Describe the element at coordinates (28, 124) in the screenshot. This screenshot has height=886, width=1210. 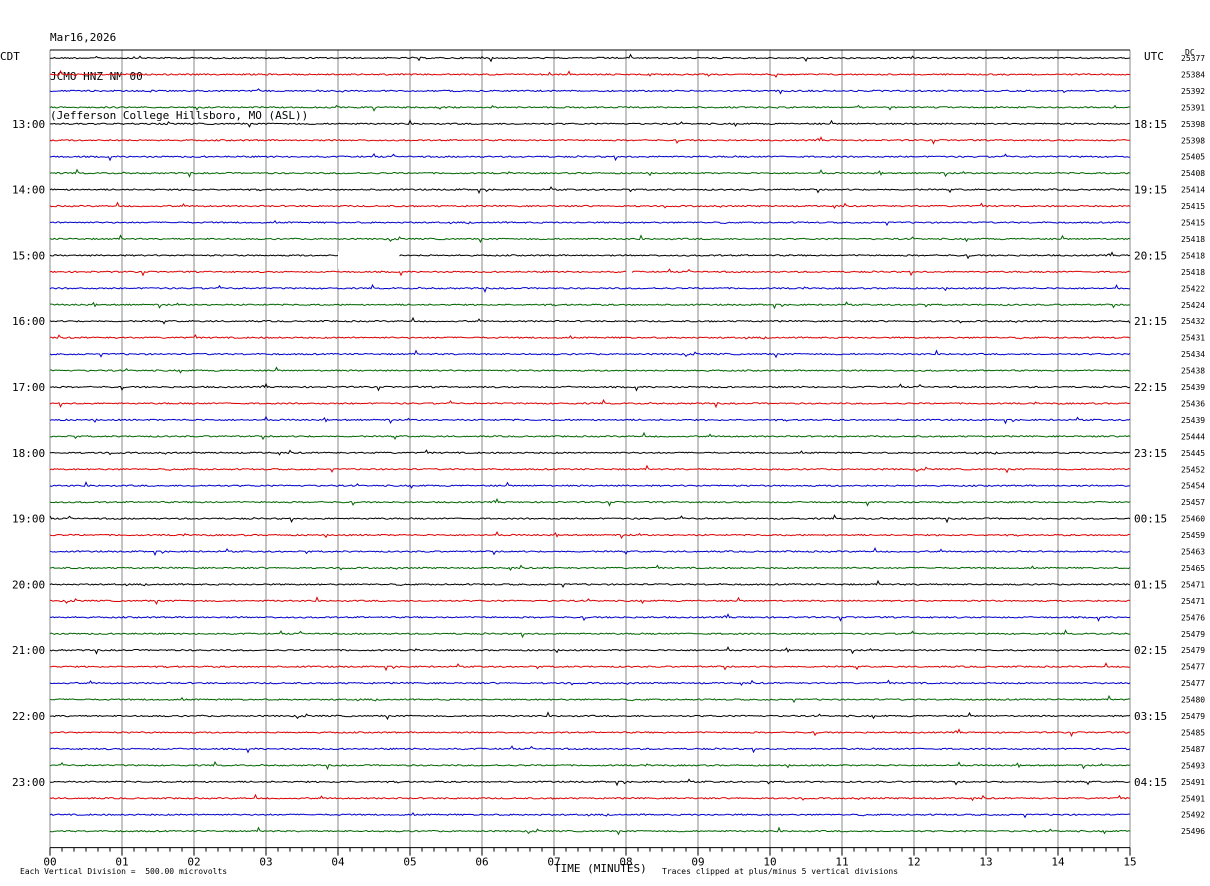
I see `time-label-cdt: 13:00` at that location.